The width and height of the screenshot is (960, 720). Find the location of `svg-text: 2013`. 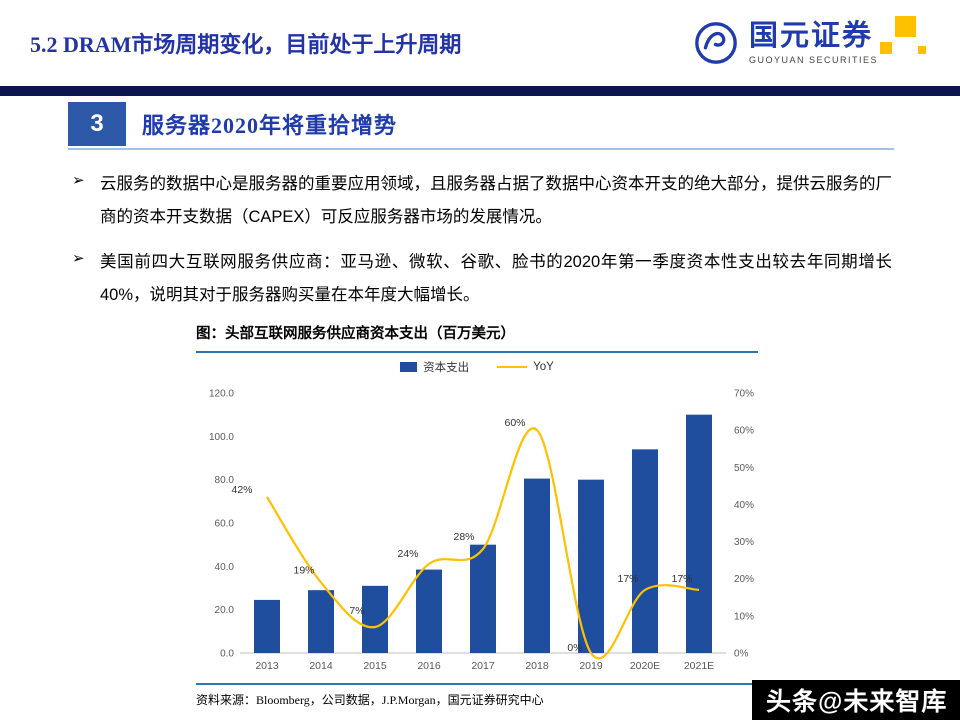

svg-text: 2013 is located at coordinates (267, 666).